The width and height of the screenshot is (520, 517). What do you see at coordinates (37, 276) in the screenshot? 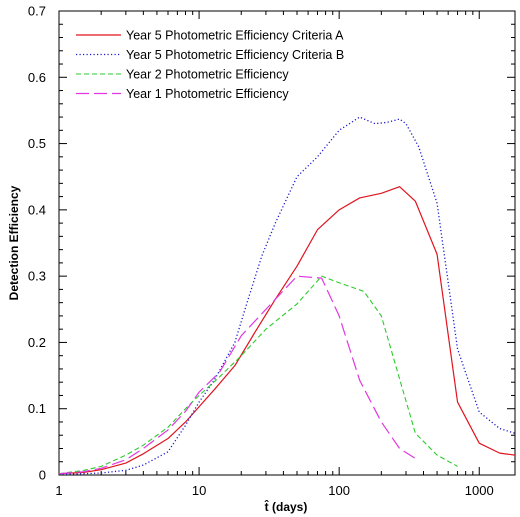
I see `y-tick-label: 0.3` at bounding box center [37, 276].